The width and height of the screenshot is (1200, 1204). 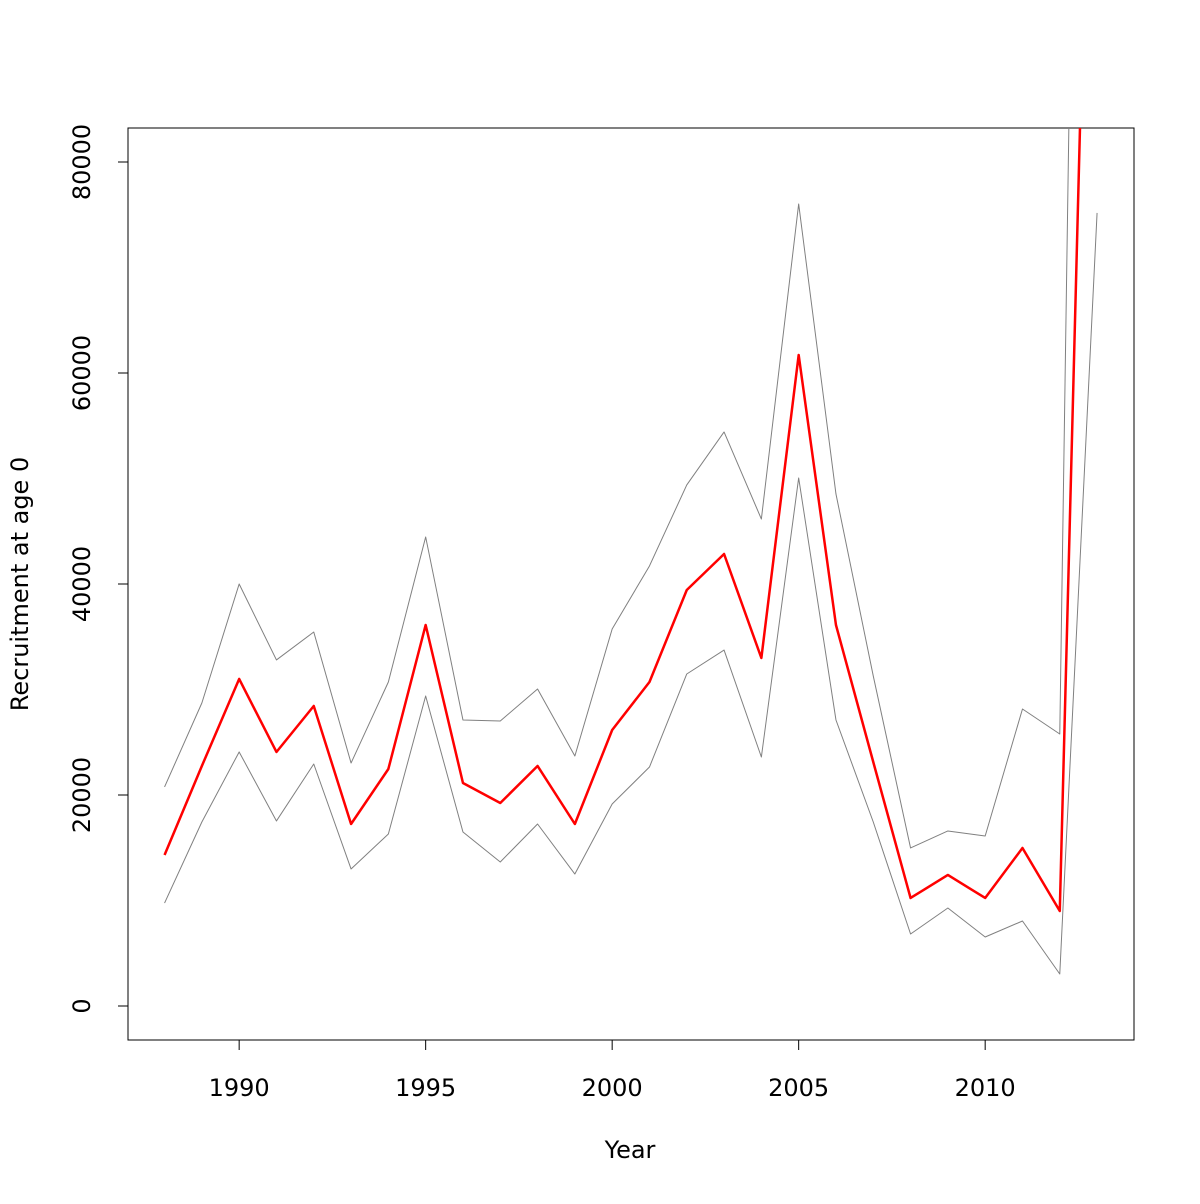 What do you see at coordinates (985, 1088) in the screenshot?
I see `x-tick-label: 2010` at bounding box center [985, 1088].